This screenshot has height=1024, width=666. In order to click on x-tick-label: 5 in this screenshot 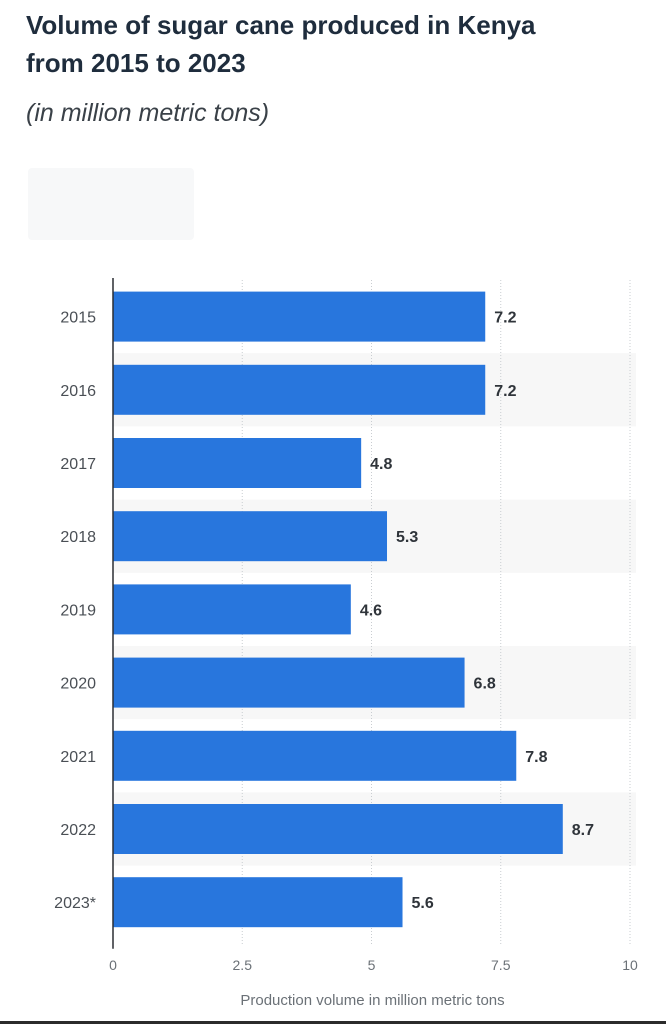, I will do `click(372, 965)`.